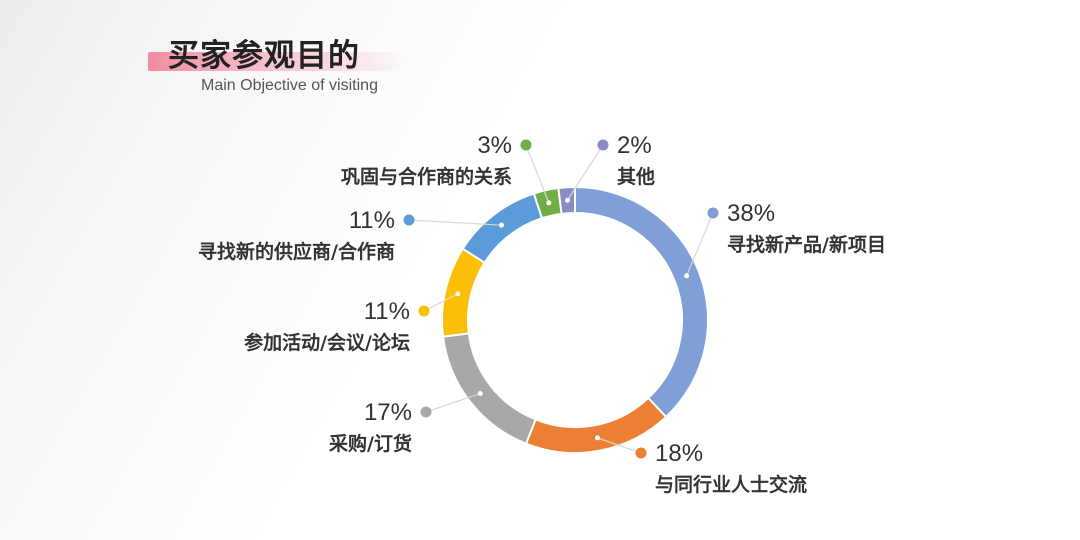  Describe the element at coordinates (634, 145) in the screenshot. I see `slice-percent-6: 2%` at that location.